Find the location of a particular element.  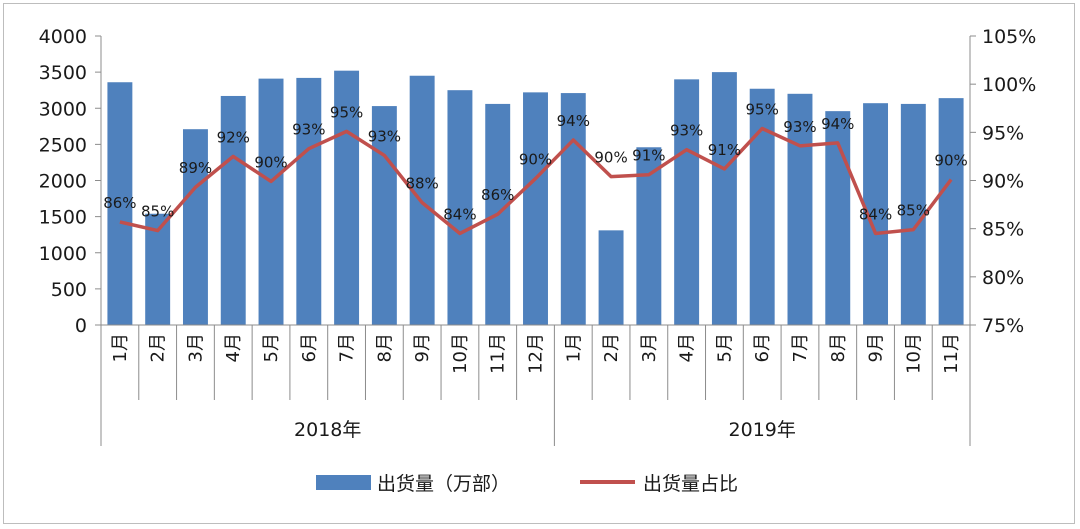

left-tick-label: 1000 is located at coordinates (63, 254).